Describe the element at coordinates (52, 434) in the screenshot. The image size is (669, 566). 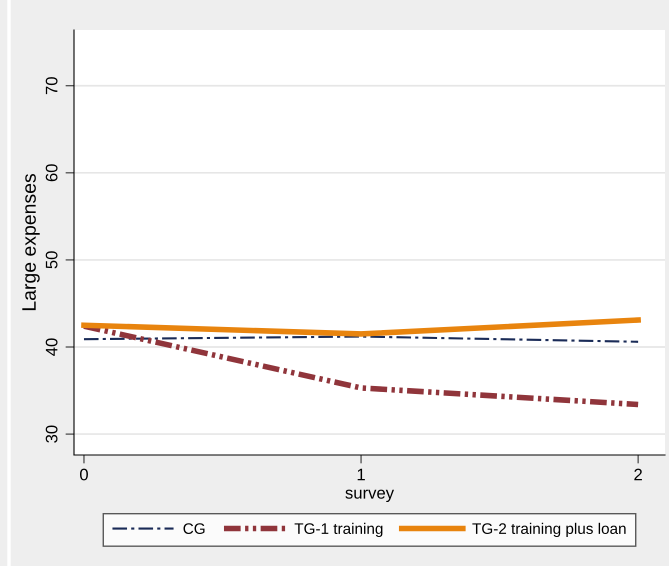
I see `y-tick-label: 30` at that location.